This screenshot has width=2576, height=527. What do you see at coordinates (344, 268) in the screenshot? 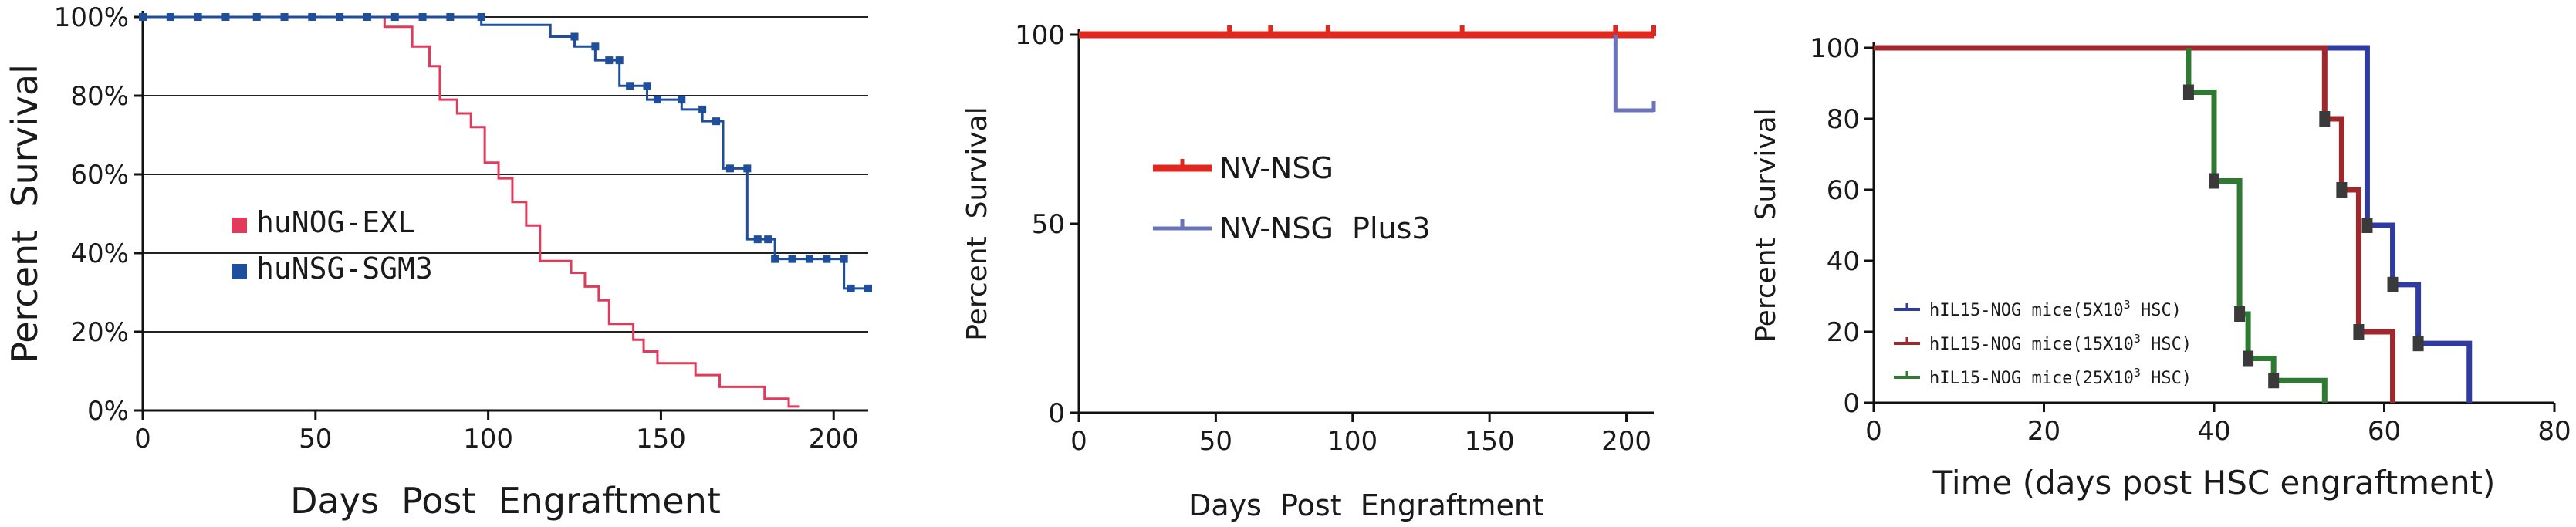
I see `legend-label: huNSG-SGM3` at bounding box center [344, 268].